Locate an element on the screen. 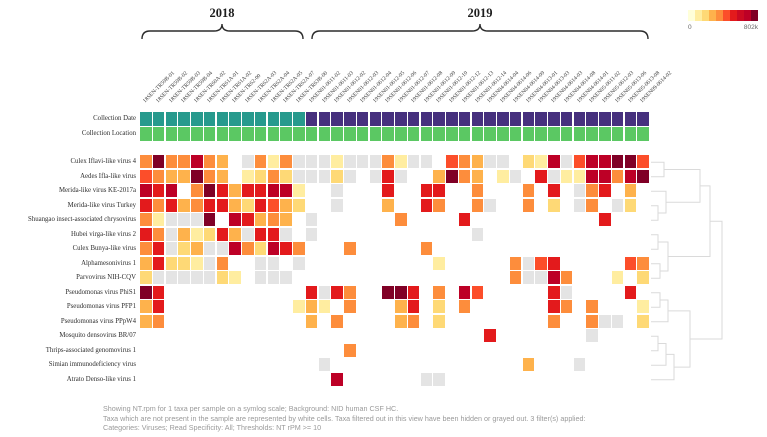 This screenshot has height=437, width=767. row-label: Pseudomonas virus PhiS1 is located at coordinates (100, 292).